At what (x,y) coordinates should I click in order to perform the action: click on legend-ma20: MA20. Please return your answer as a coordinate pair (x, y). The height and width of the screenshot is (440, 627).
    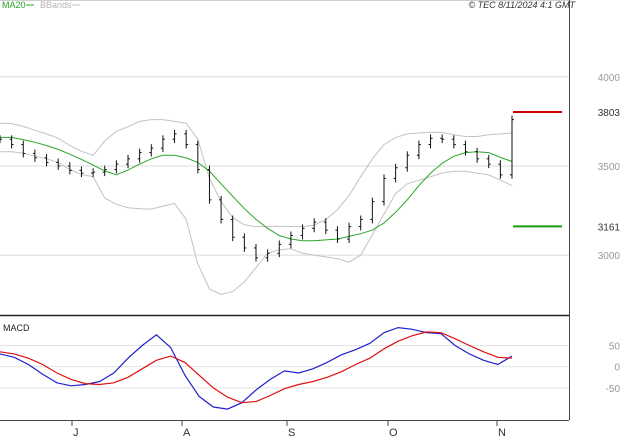
    Looking at the image, I should click on (14, 5).